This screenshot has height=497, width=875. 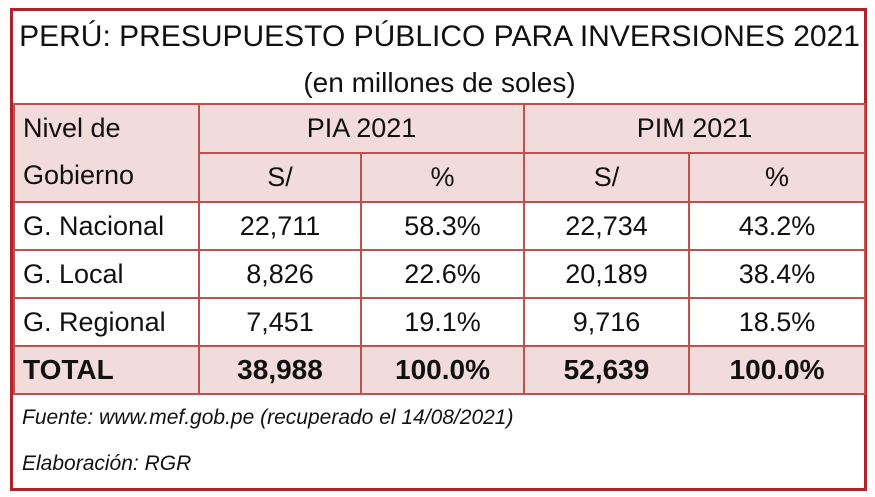 What do you see at coordinates (79, 175) in the screenshot?
I see `level-header-line: Gobierno` at bounding box center [79, 175].